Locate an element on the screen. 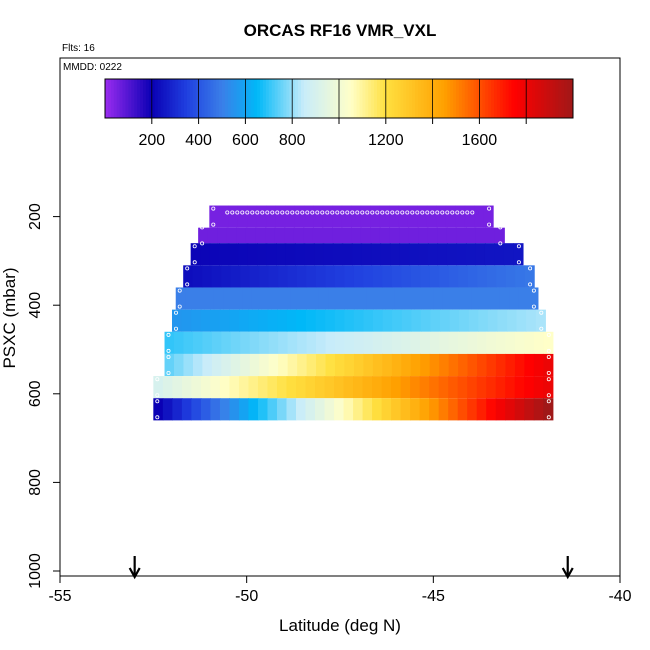 This screenshot has width=650, height=650. date-label: MMDD: 0222 is located at coordinates (92, 67).